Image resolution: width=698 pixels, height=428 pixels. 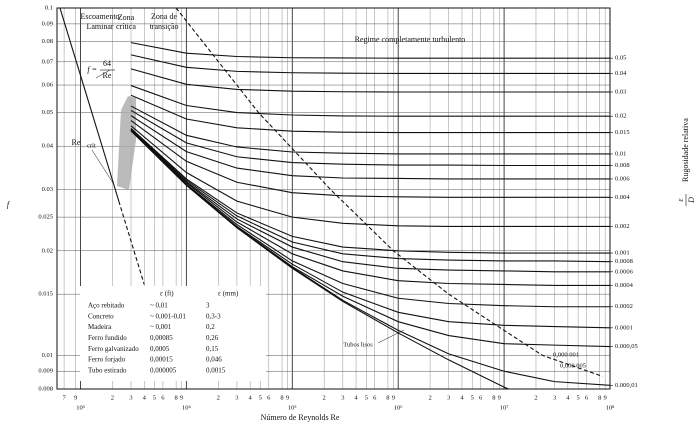 What do you see at coordinates (213, 316) in the screenshot?
I see `table-cell: 0,3-3` at bounding box center [213, 316].